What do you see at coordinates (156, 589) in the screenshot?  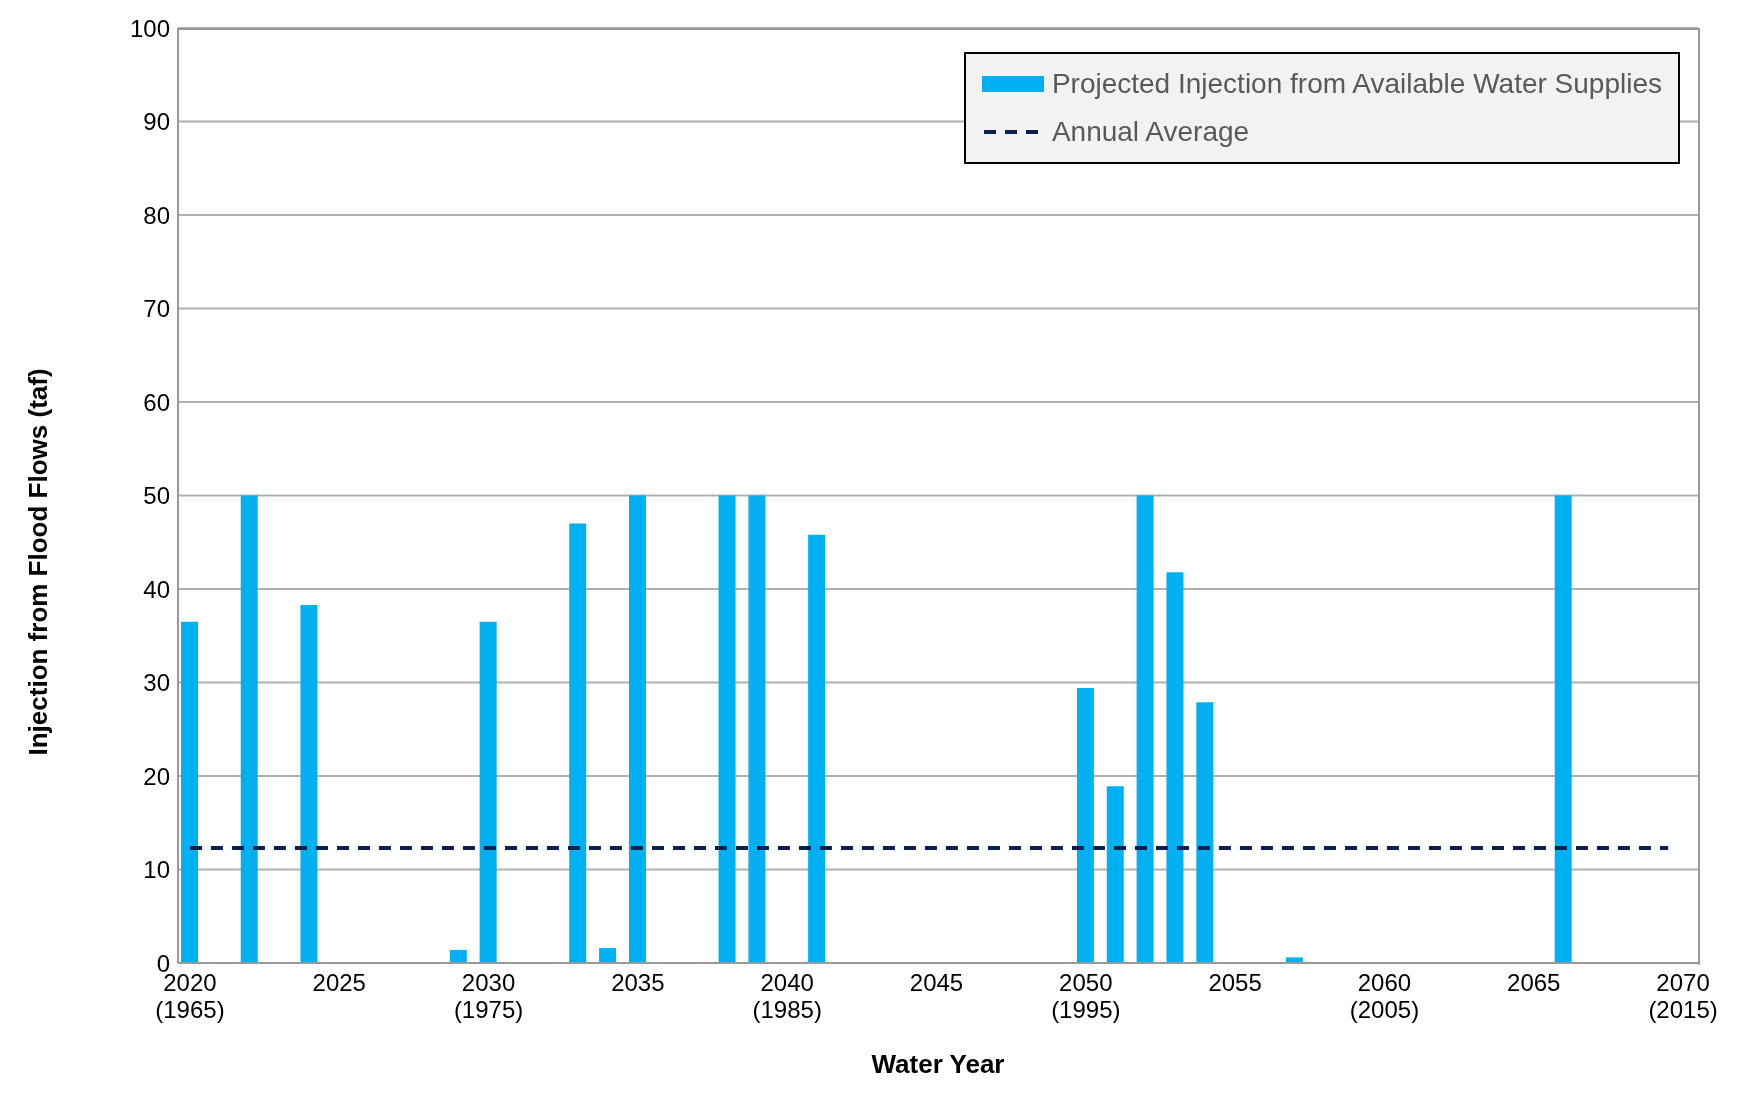 I see `y-tick-label: 40` at bounding box center [156, 589].